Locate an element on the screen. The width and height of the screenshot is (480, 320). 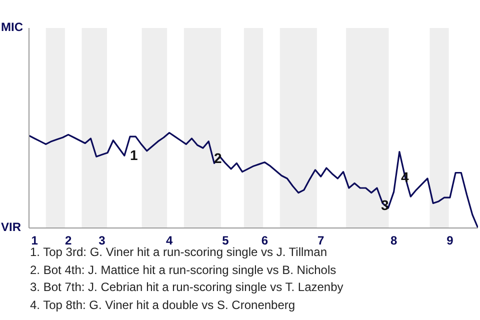
x-tick-label: 3 is located at coordinates (102, 241).